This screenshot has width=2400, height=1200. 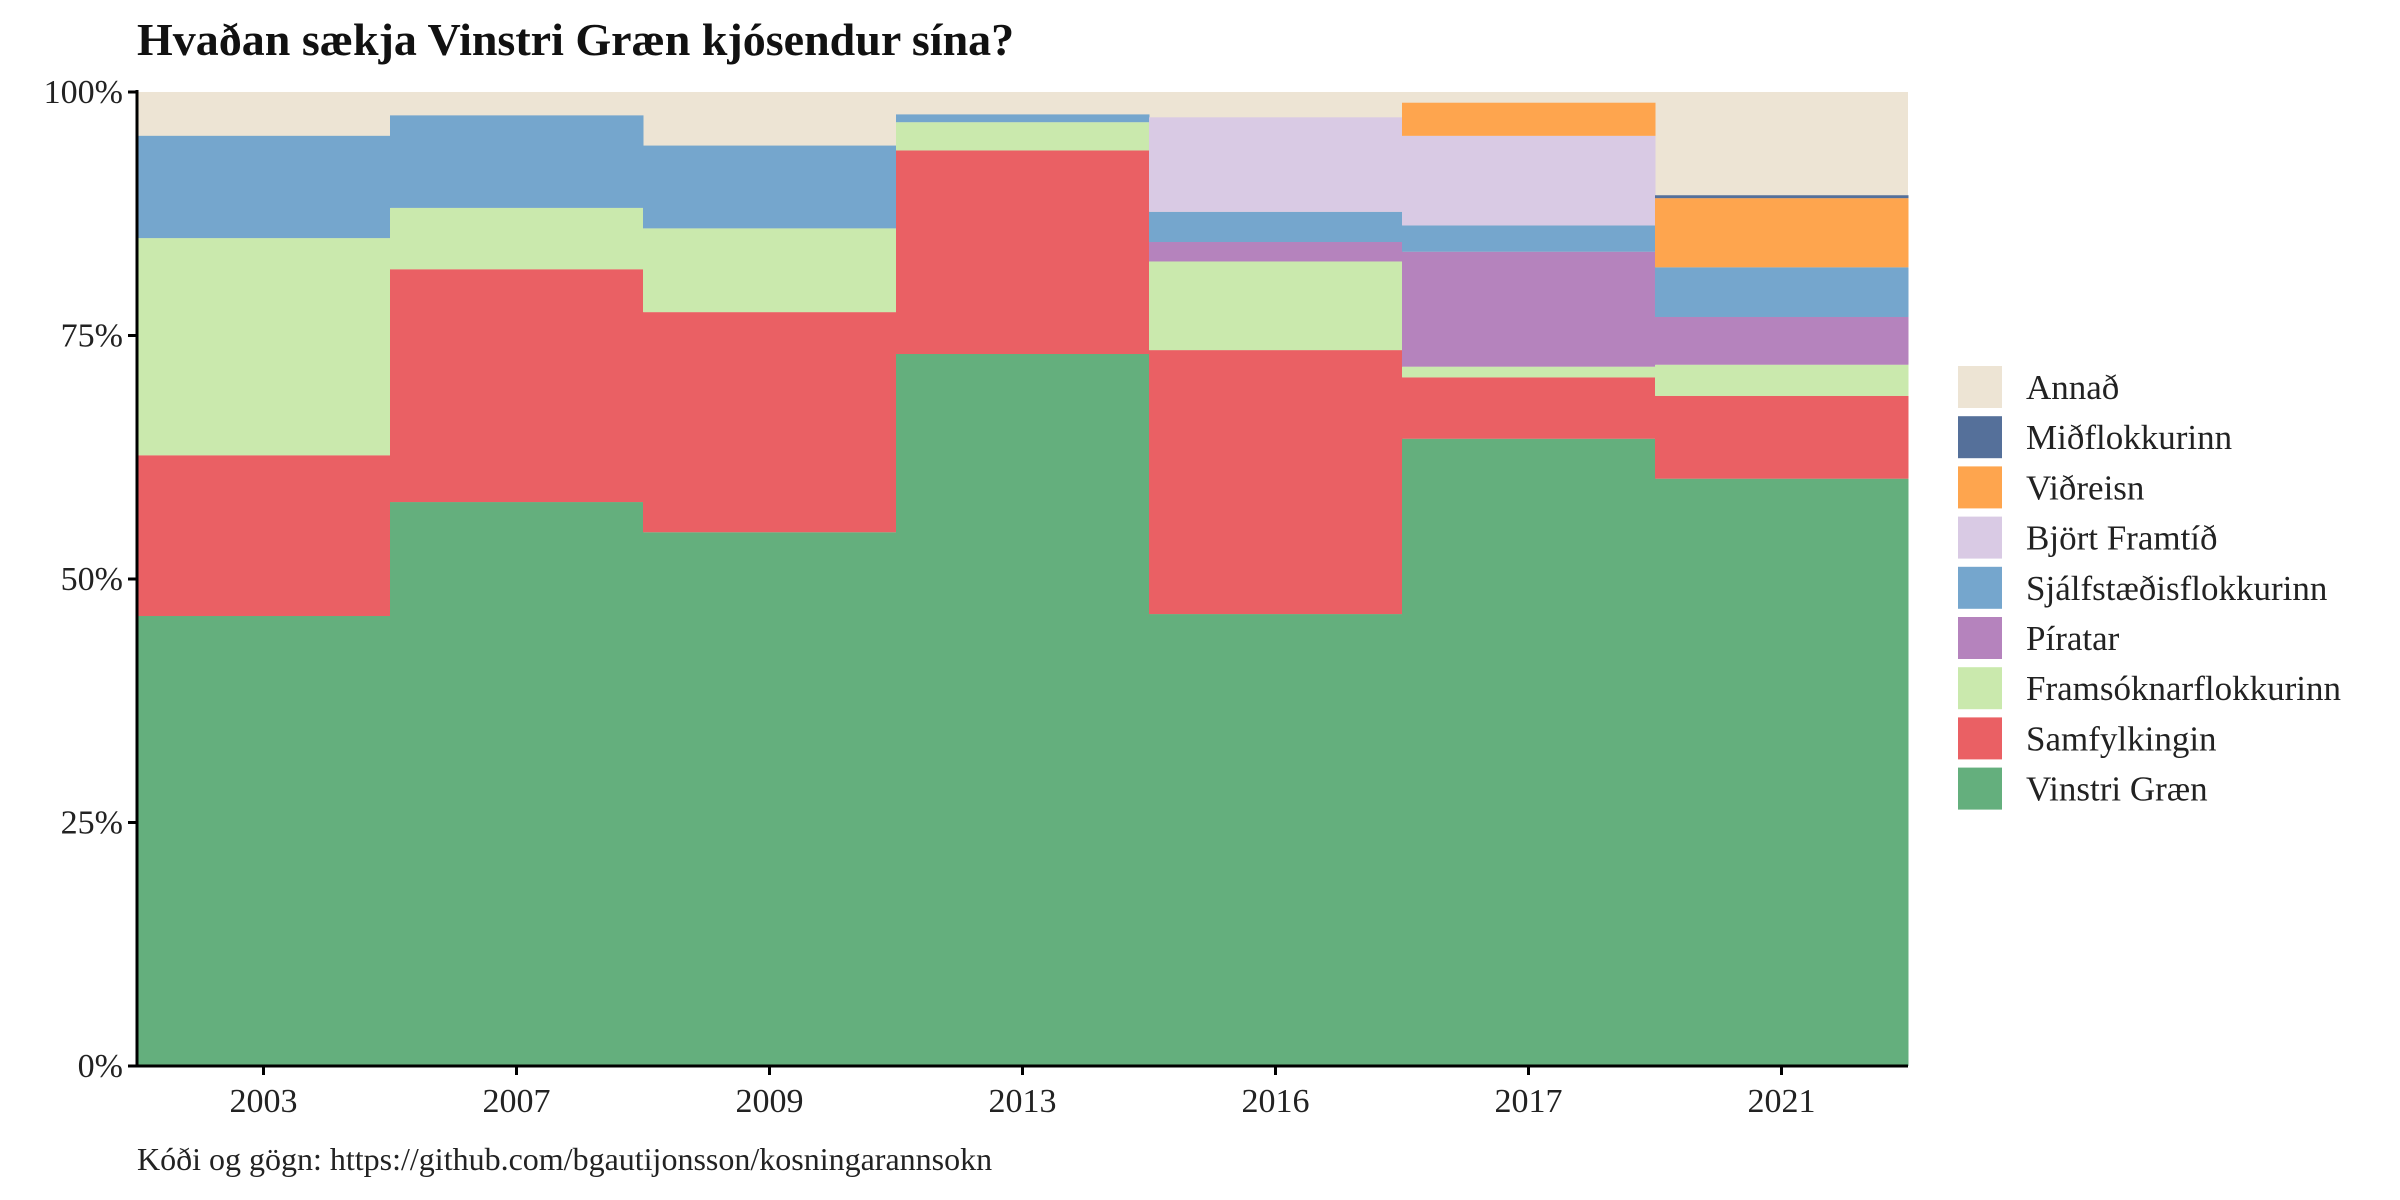 I want to click on legend-label: Miðflokkurinn, so click(x=2129, y=437).